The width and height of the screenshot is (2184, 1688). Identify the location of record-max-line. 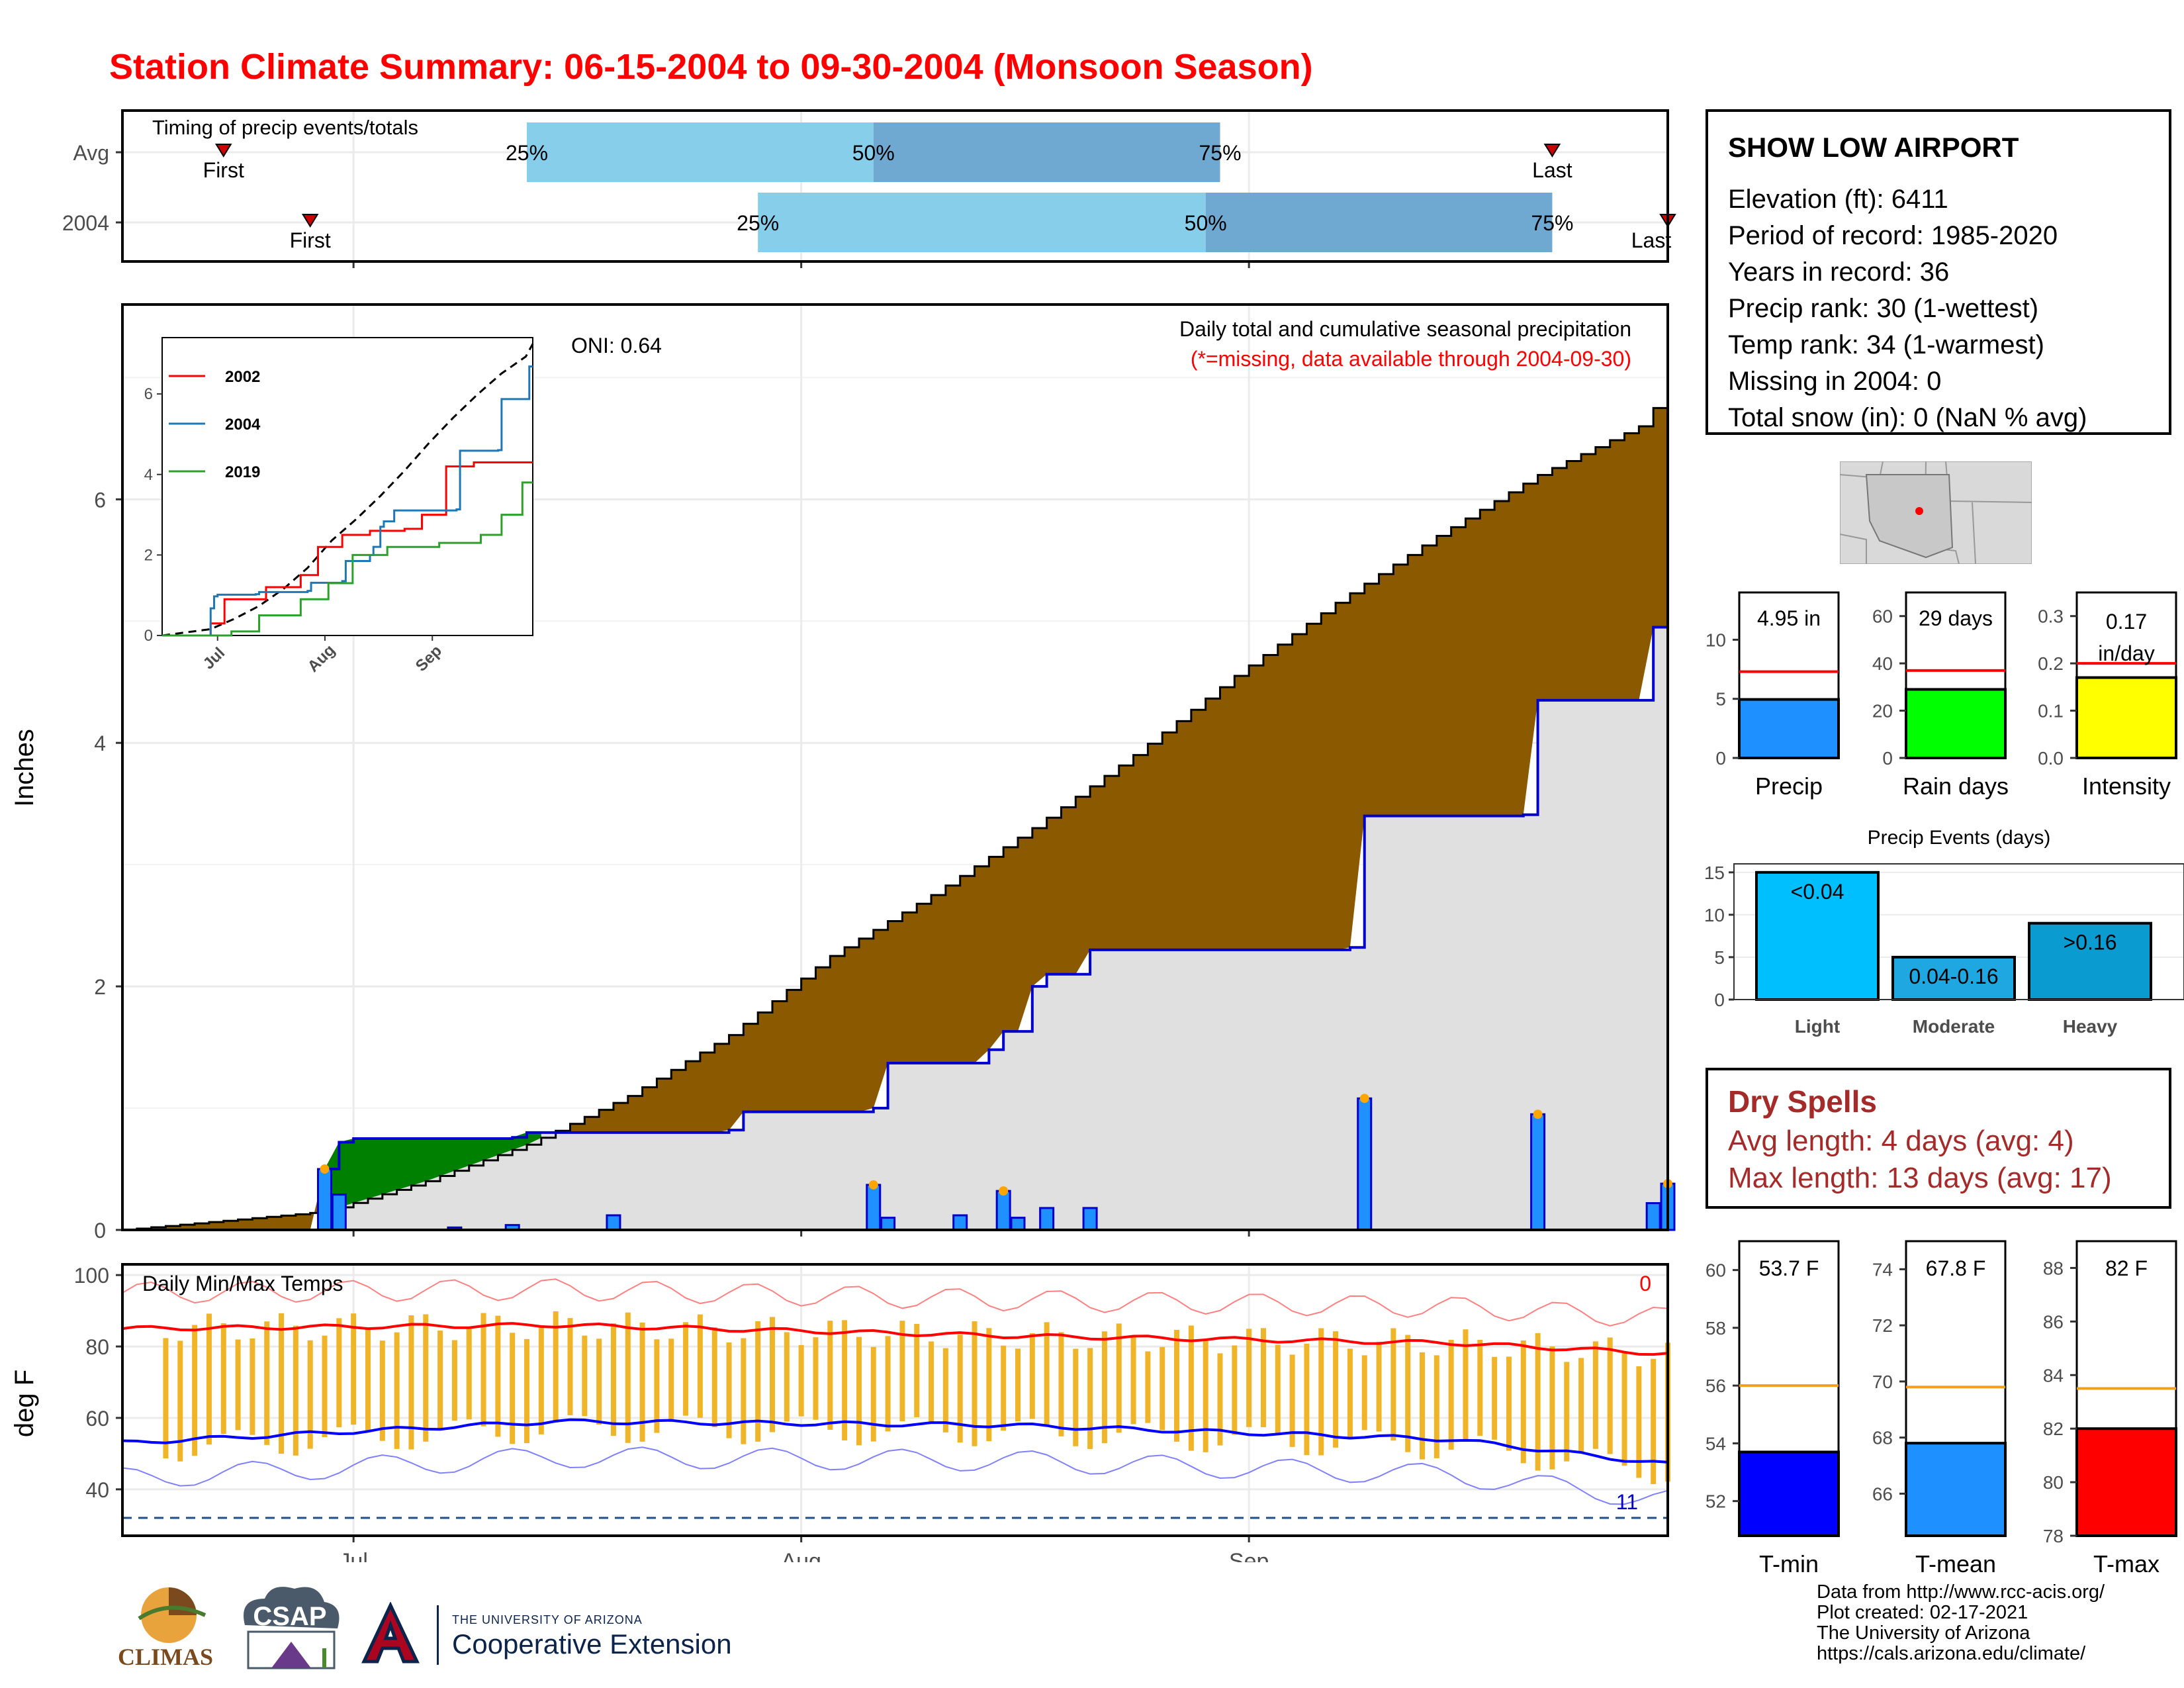
(895, 1302).